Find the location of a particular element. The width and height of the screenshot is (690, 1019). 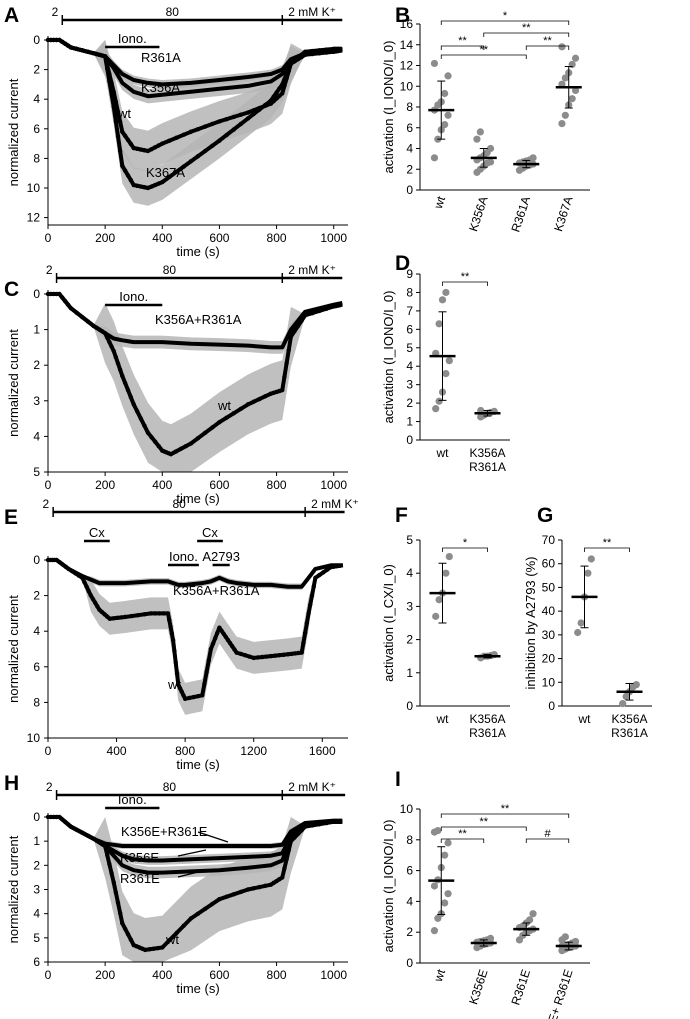

y-tick-label: 20 is located at coordinates (549, 659).